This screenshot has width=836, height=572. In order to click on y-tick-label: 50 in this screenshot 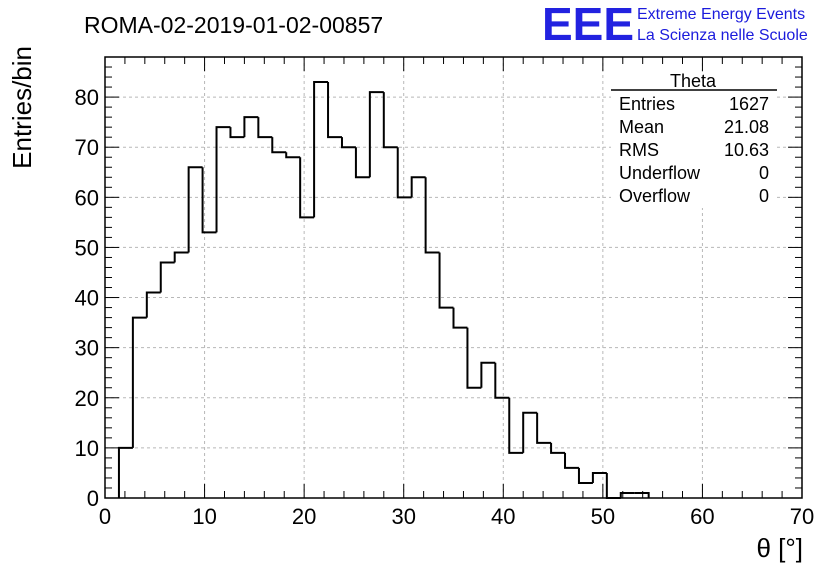, I will do `click(87, 247)`.